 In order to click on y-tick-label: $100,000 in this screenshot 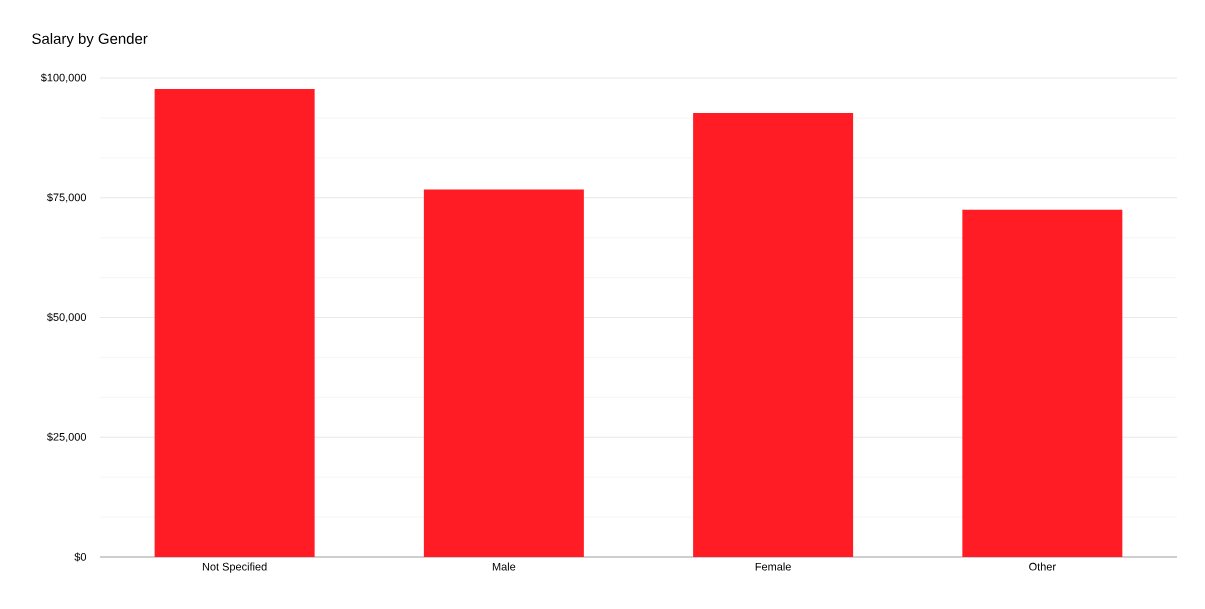, I will do `click(63, 78)`.